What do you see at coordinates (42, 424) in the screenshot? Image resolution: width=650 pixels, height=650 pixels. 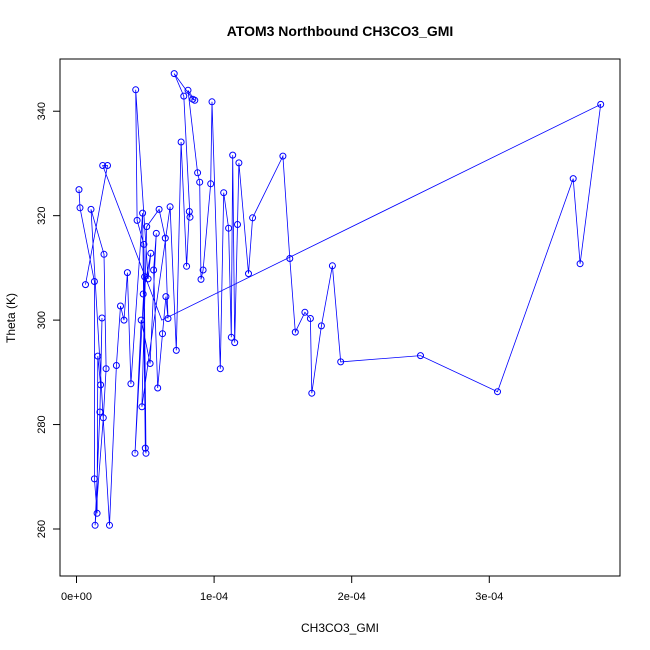 I see `y-tick-label: 280` at bounding box center [42, 424].